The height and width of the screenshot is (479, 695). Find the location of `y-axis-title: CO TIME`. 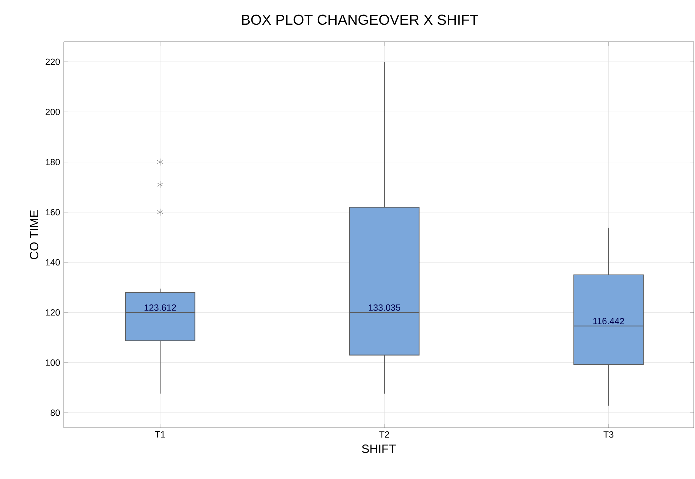

y-axis-title: CO TIME is located at coordinates (34, 235).